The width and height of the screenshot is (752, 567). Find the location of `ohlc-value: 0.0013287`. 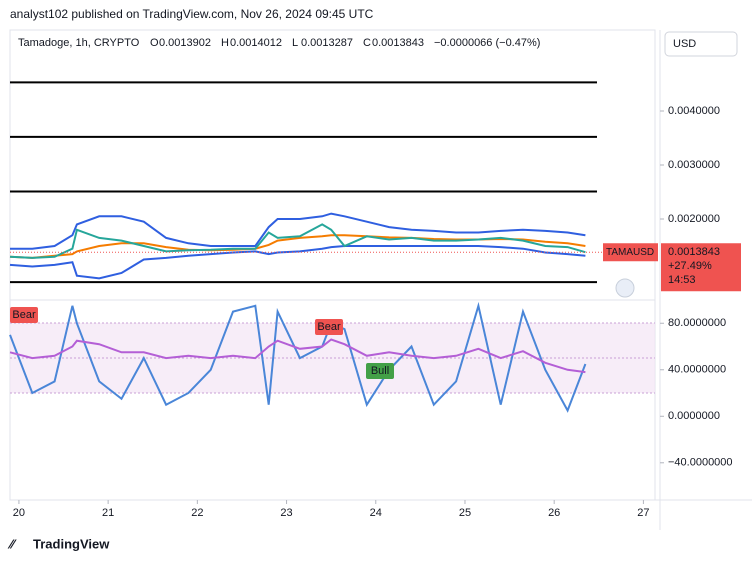

ohlc-value: 0.0013287 is located at coordinates (327, 43).